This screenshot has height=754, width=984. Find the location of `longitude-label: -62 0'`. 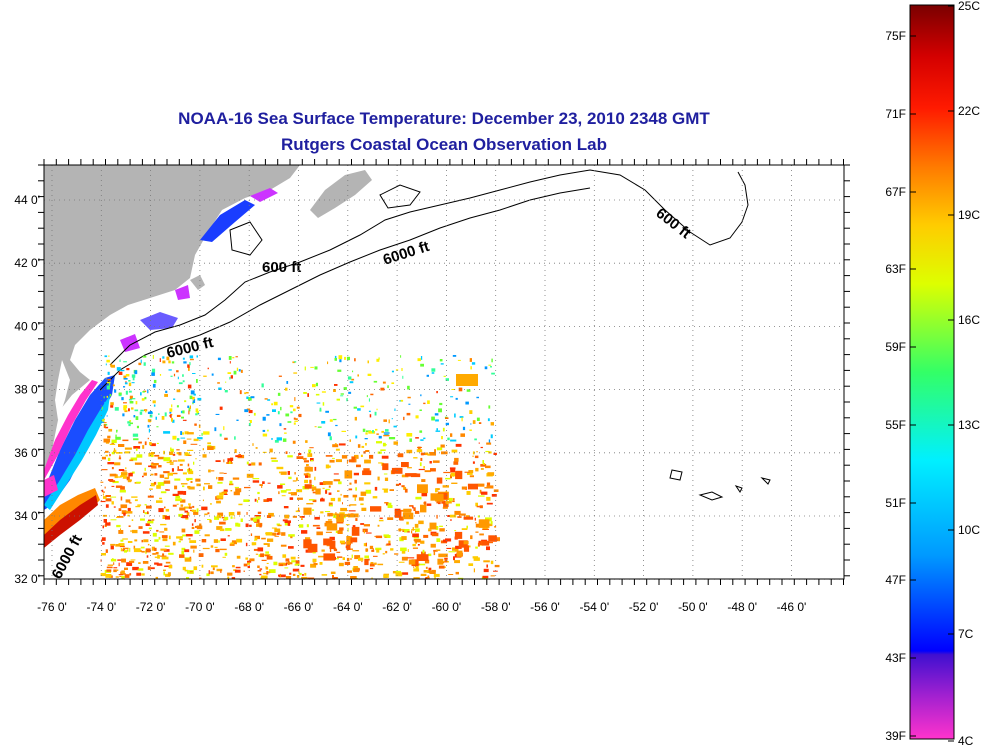

longitude-label: -62 0' is located at coordinates (397, 607).